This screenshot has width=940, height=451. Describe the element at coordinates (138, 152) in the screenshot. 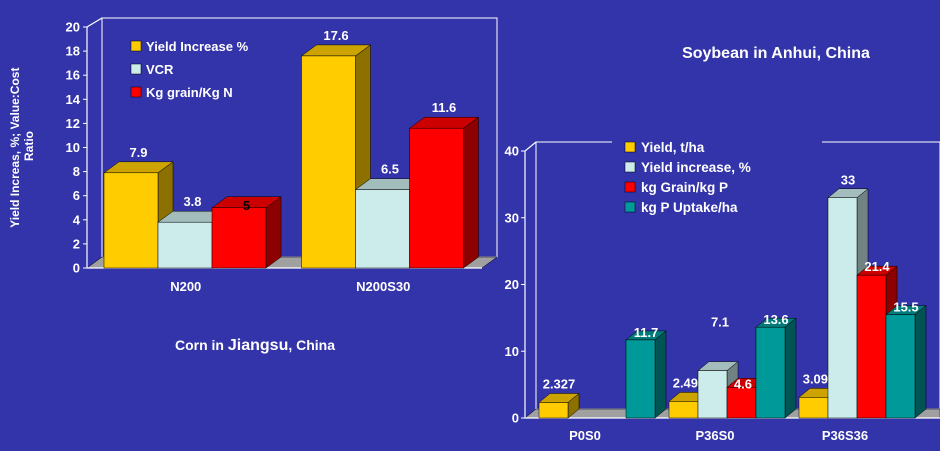

I see `corn-data-label: 7.9` at that location.